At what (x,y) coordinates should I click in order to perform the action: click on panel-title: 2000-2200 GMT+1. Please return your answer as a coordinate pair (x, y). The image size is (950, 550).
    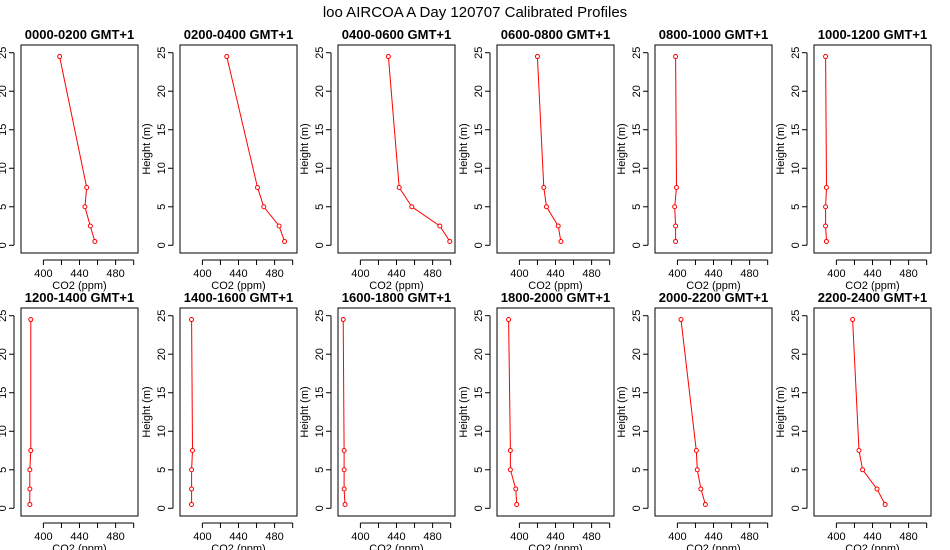
    Looking at the image, I should click on (713, 297).